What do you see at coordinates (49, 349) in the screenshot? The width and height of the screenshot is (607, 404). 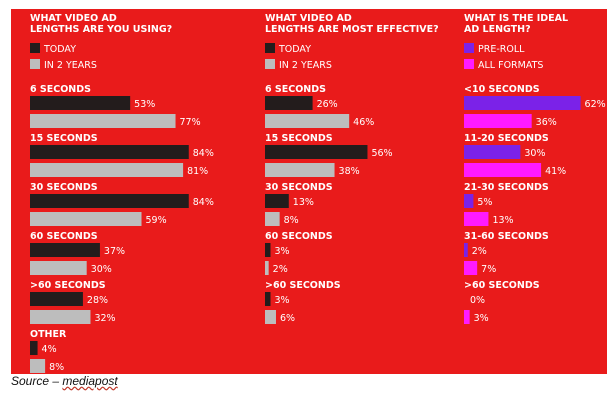 I see `value-label: 4%` at bounding box center [49, 349].